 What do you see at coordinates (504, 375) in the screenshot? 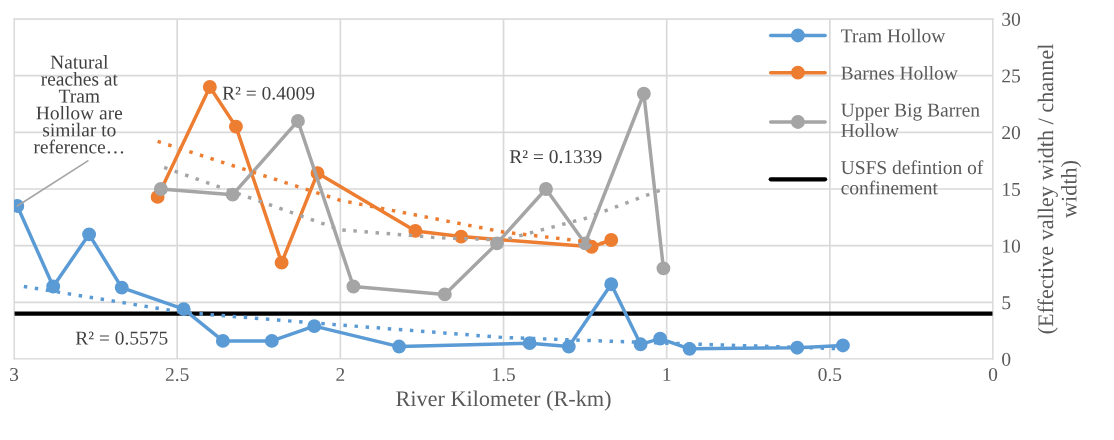
I see `x-tick-label: 1.5` at bounding box center [504, 375].